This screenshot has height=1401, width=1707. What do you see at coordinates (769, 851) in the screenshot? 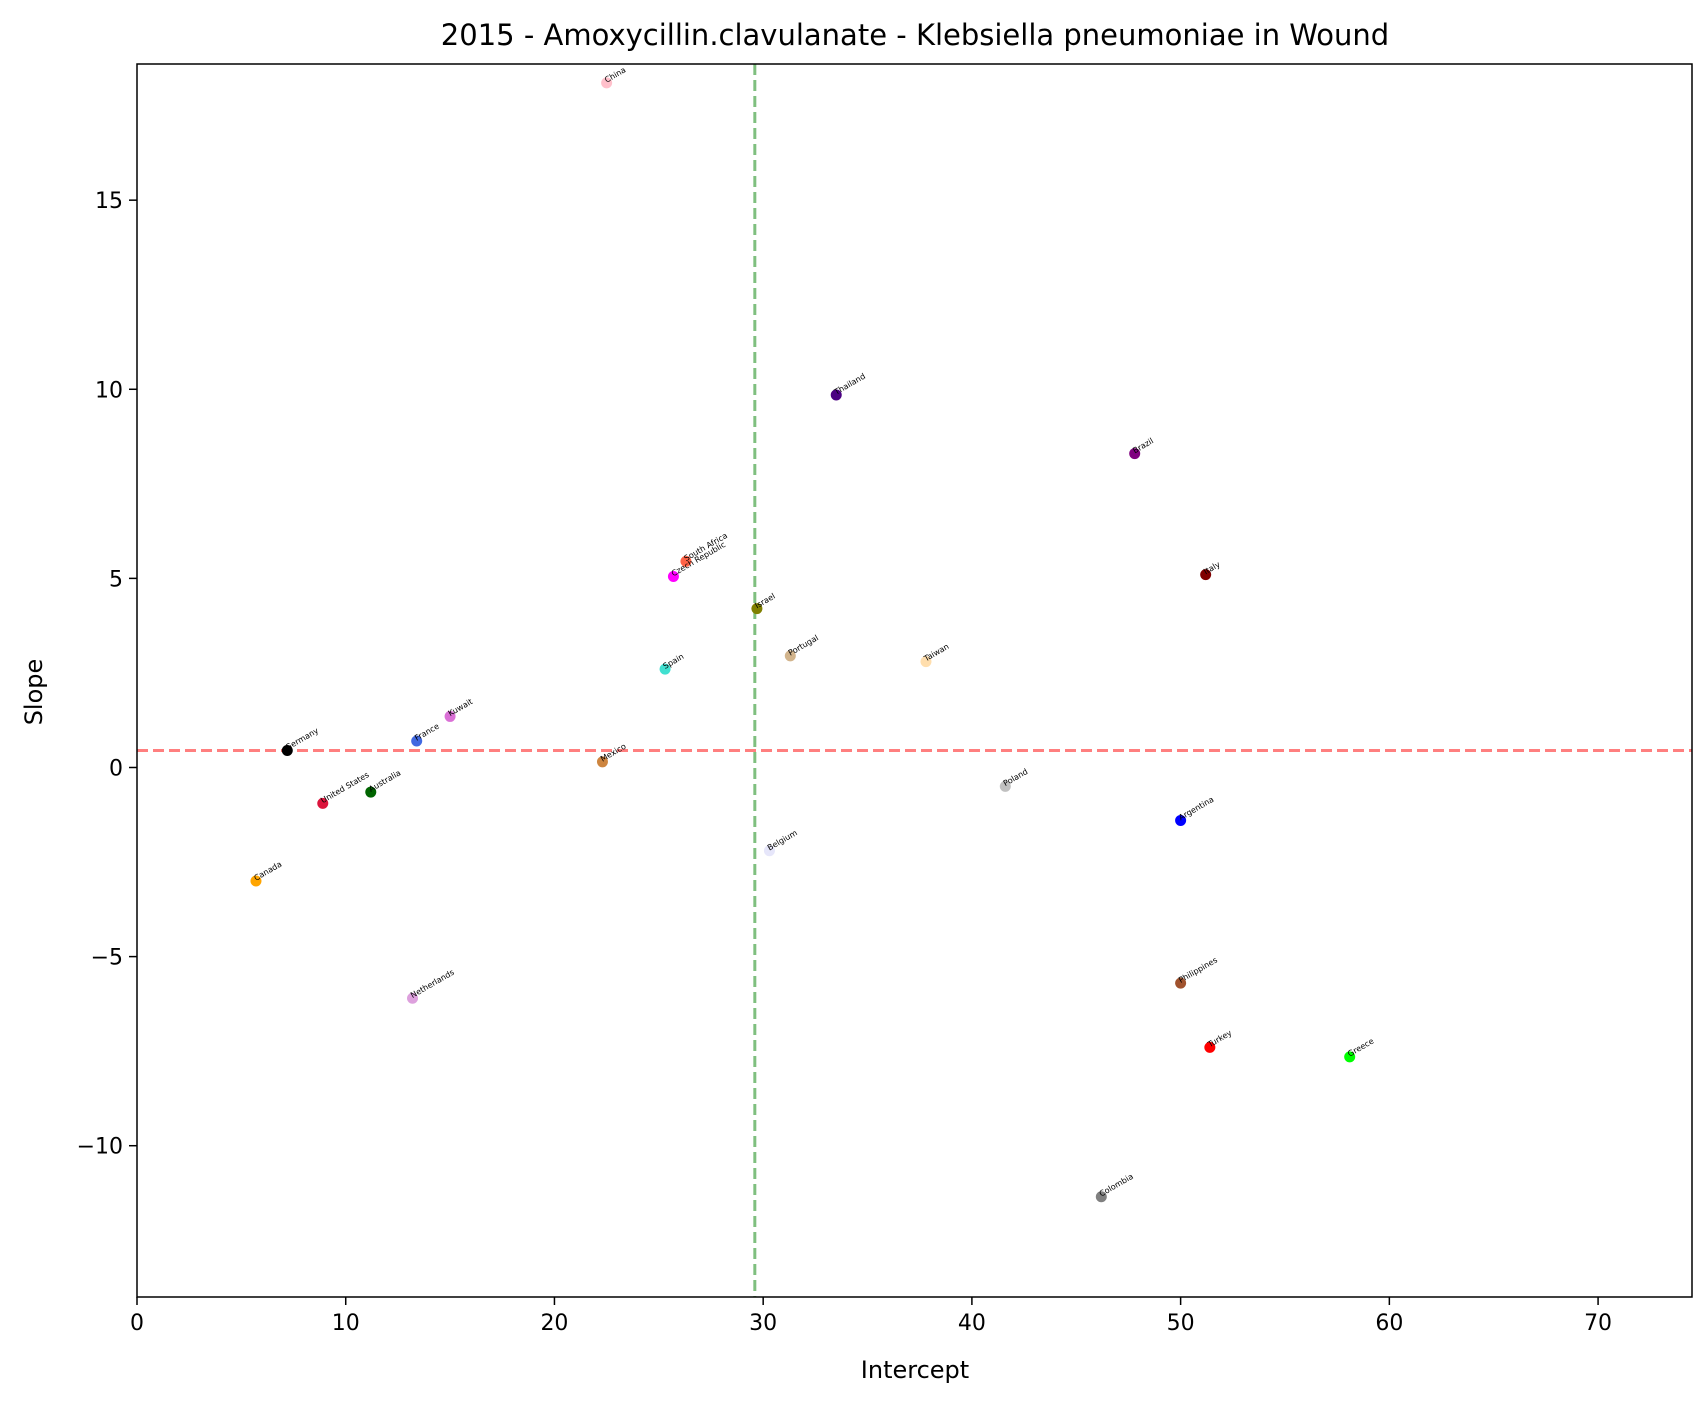
I see `data-point-belgium` at bounding box center [769, 851].